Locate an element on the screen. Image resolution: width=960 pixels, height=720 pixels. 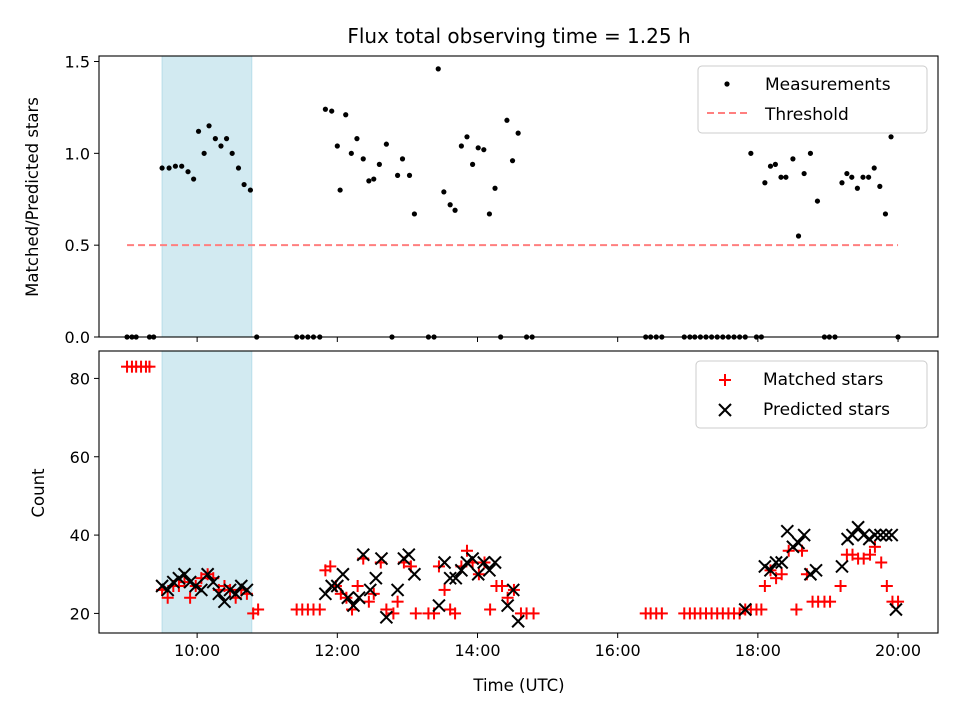
x-tick-label: 10:00 is located at coordinates (197, 650).